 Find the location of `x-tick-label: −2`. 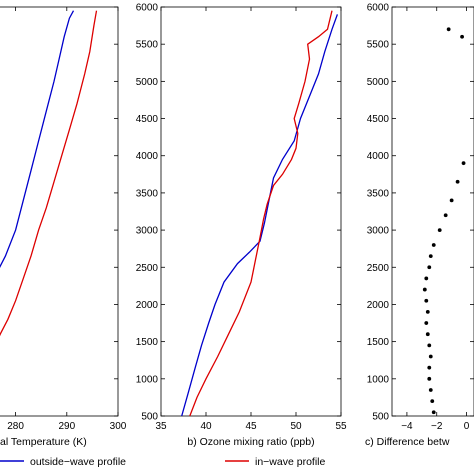

x-tick-label: −2 is located at coordinates (437, 426).